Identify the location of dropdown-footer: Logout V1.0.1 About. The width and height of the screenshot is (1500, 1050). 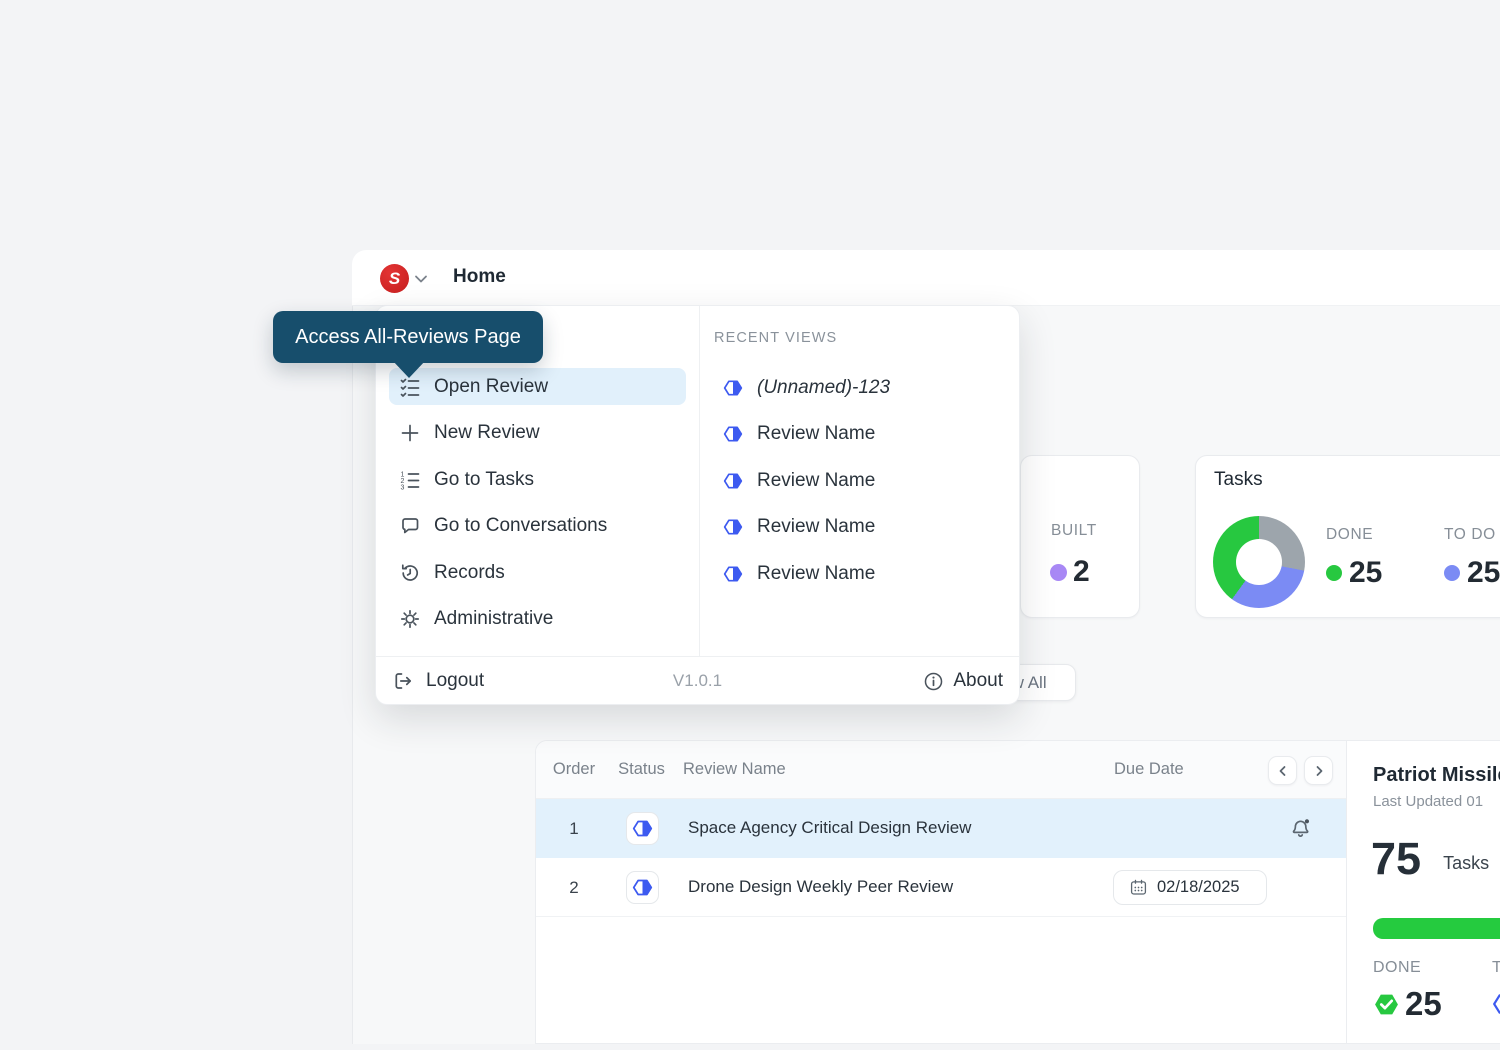
(697, 680).